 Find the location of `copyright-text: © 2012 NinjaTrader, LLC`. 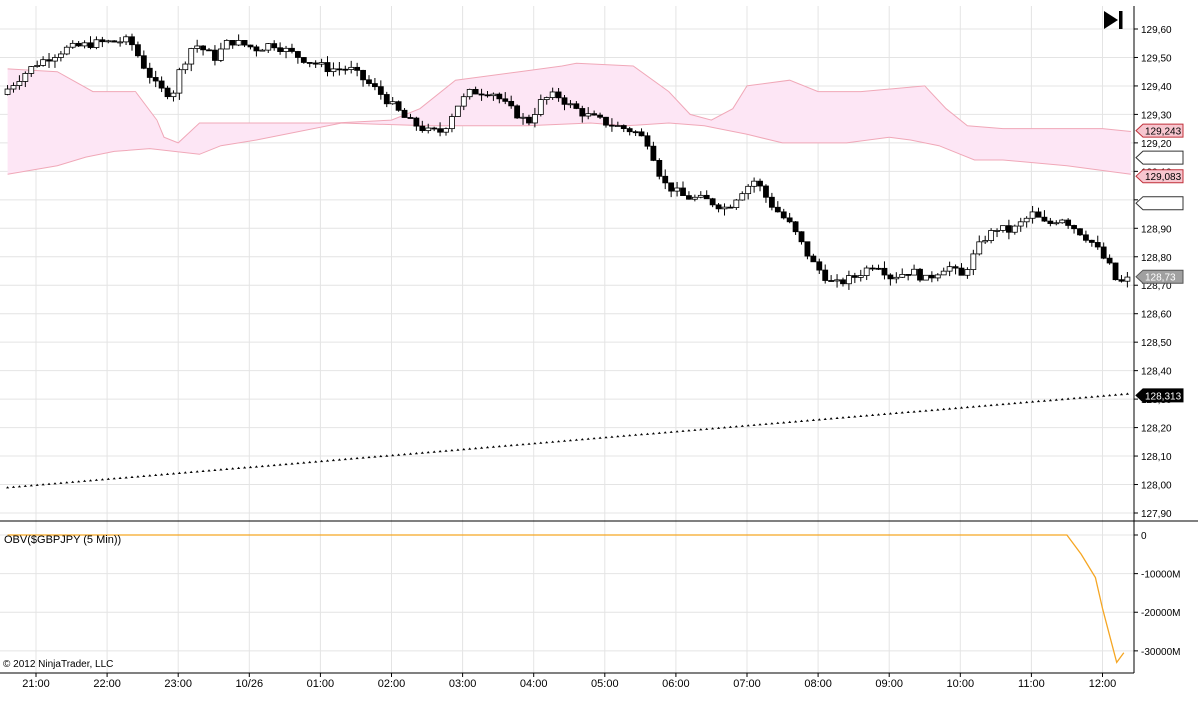

copyright-text: © 2012 NinjaTrader, LLC is located at coordinates (58, 664).